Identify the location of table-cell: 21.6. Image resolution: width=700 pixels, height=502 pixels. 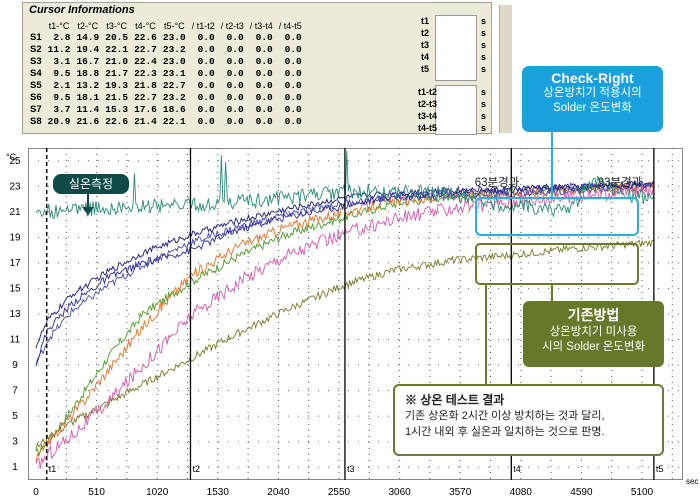
(88, 121).